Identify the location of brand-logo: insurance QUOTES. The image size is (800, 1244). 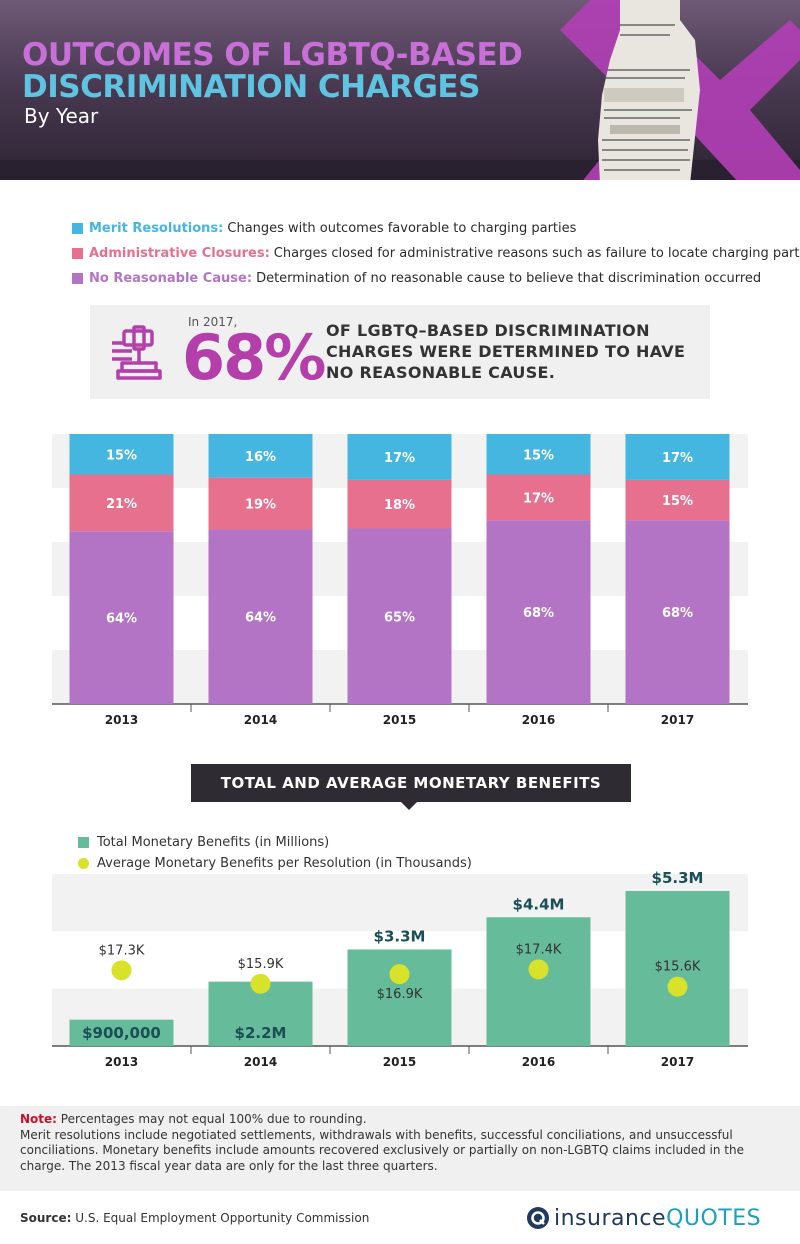
(643, 1218).